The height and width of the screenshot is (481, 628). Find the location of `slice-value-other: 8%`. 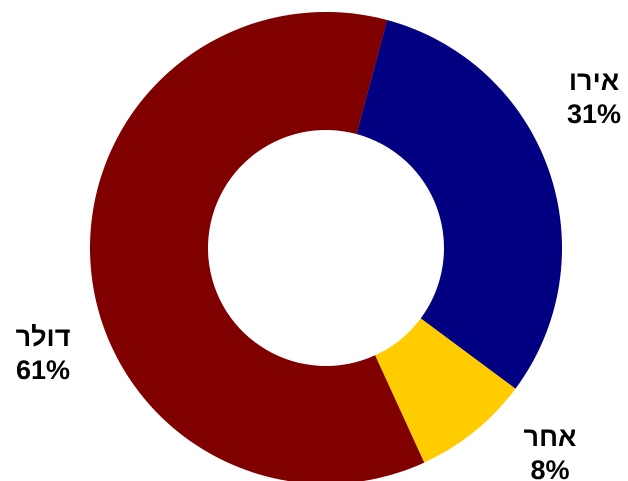

slice-value-other: 8% is located at coordinates (549, 468).